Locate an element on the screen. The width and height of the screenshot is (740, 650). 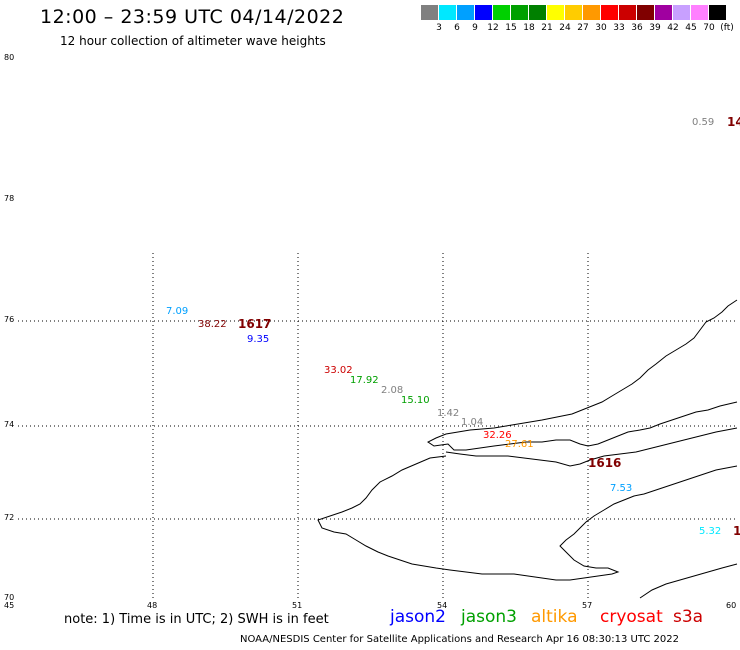
wave-height-value: 9.35 is located at coordinates (258, 339).